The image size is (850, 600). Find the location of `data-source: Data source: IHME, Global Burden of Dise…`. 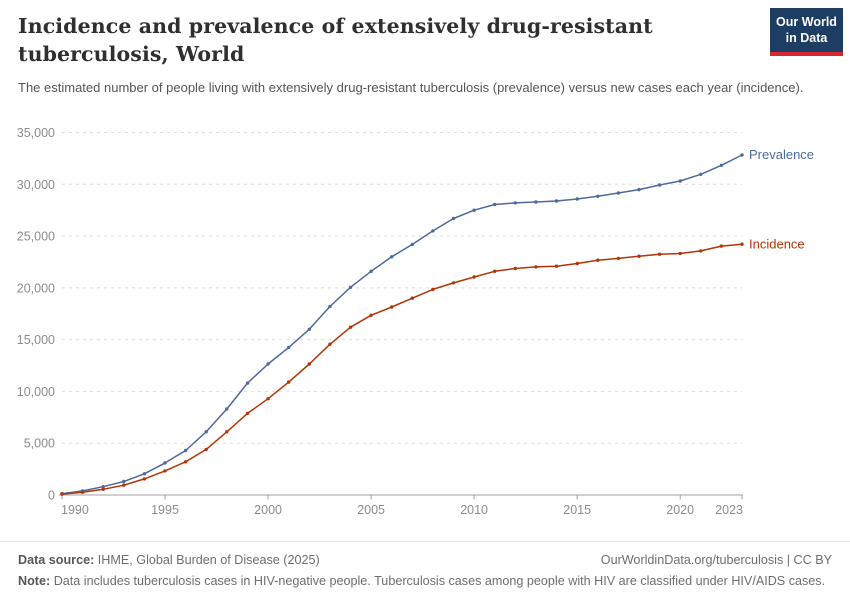

data-source: Data source: IHME, Global Burden of Dise… is located at coordinates (169, 560).